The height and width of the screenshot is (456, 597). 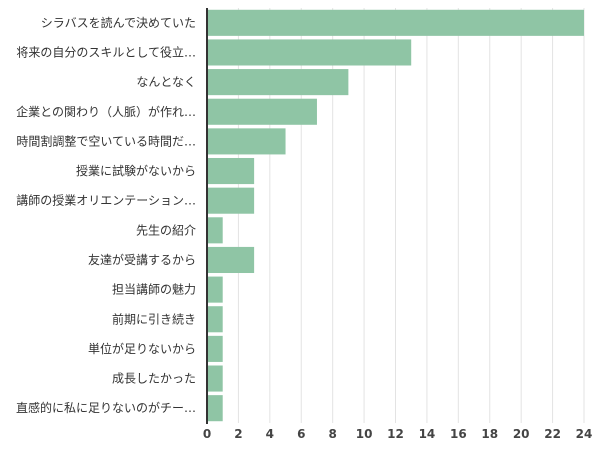 What do you see at coordinates (154, 318) in the screenshot?
I see `category-label: 前期に引き続き` at bounding box center [154, 318].